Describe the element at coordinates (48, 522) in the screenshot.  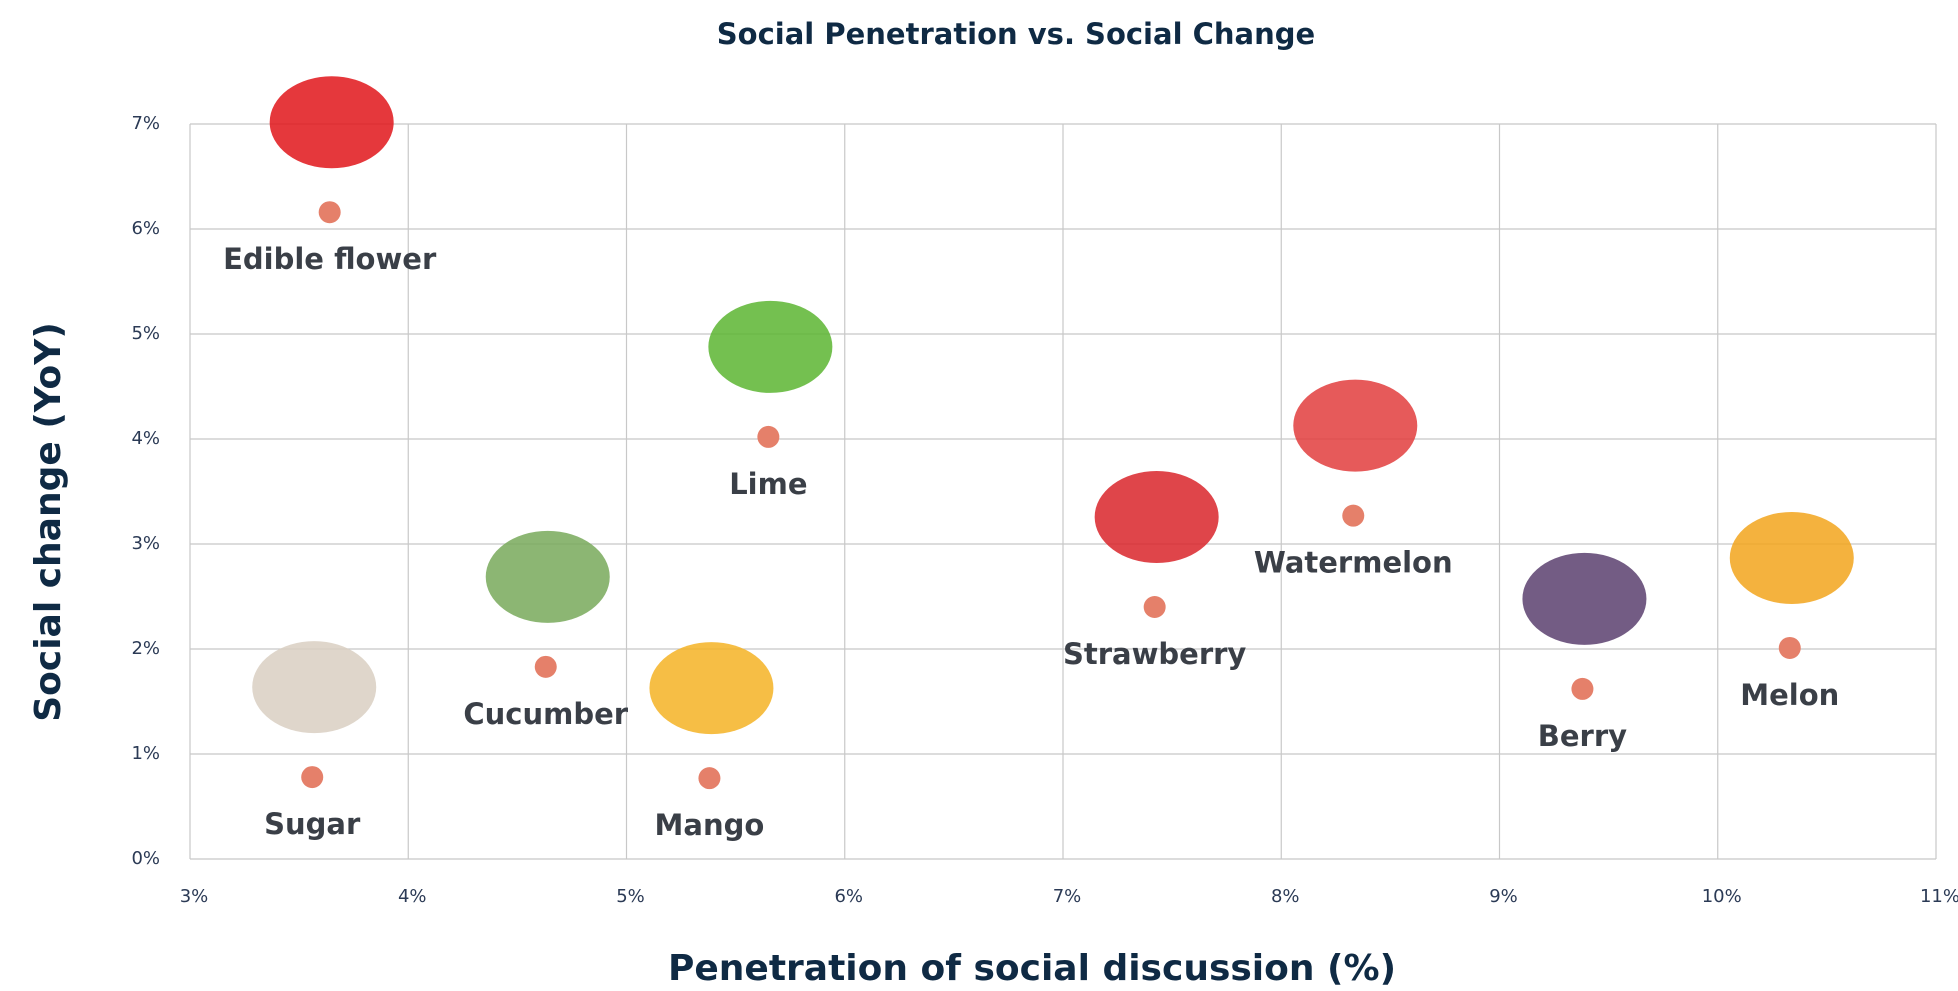
I see `y-axis-label: Social change (YoY)` at that location.